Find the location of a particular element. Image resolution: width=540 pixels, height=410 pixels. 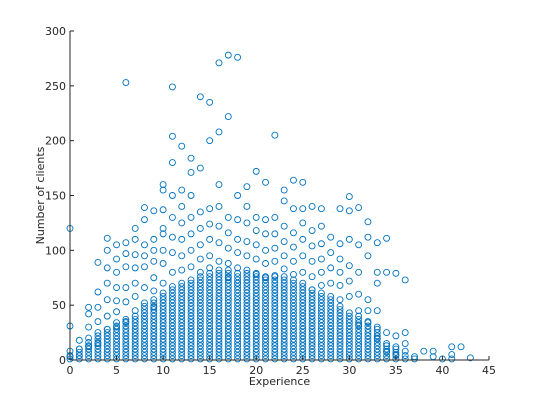

y-tick-label: 200 is located at coordinates (55, 141).